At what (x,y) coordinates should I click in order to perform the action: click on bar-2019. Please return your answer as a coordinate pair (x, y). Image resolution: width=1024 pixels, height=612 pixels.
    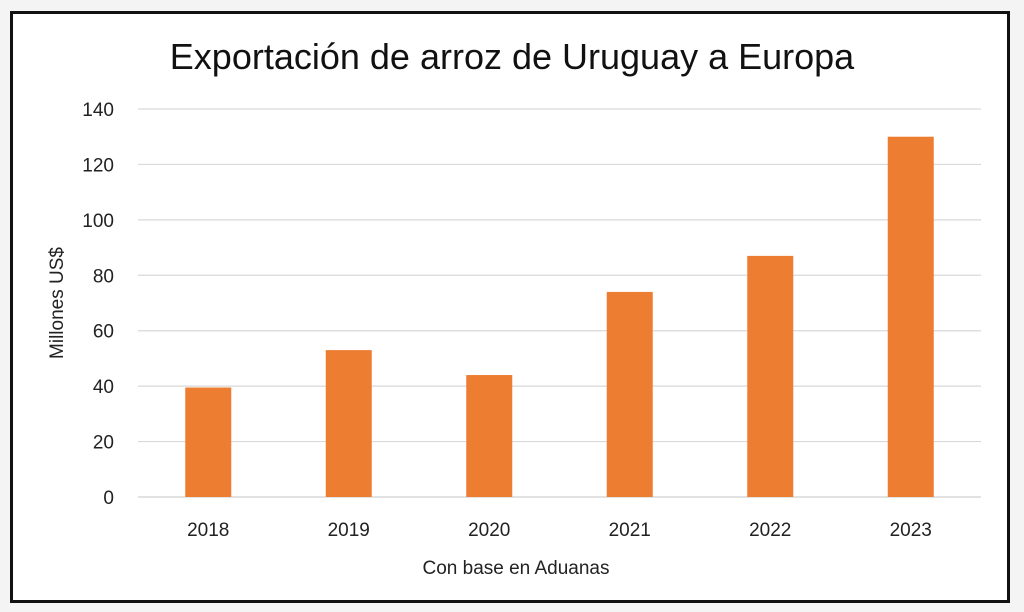
    Looking at the image, I should click on (348, 423).